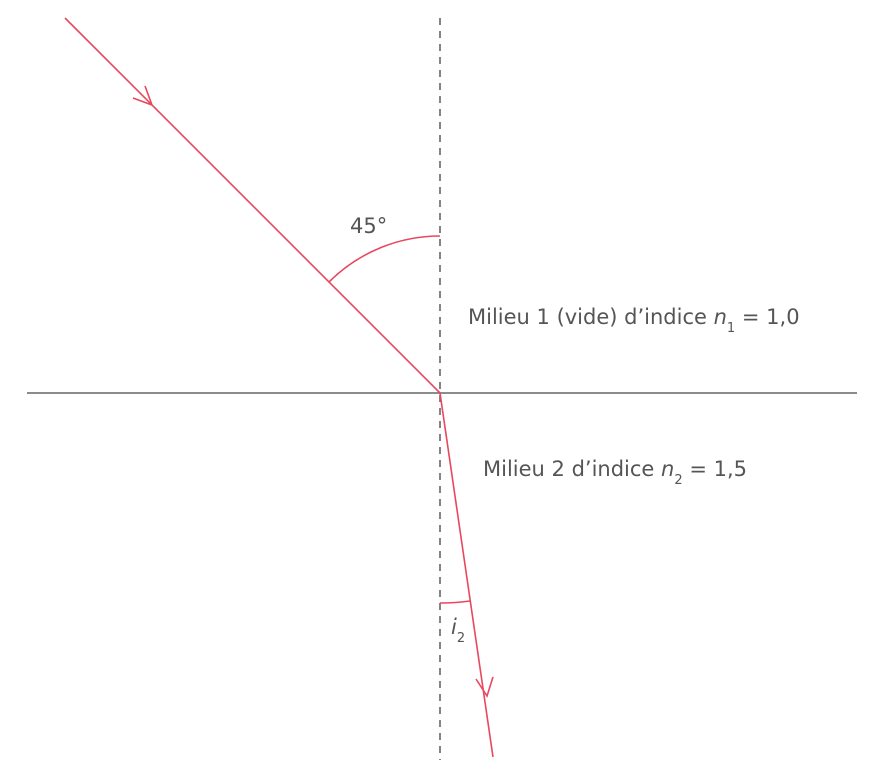 Image resolution: width=880 pixels, height=784 pixels. What do you see at coordinates (720, 317) in the screenshot?
I see `medium-1-symbol: n` at bounding box center [720, 317].